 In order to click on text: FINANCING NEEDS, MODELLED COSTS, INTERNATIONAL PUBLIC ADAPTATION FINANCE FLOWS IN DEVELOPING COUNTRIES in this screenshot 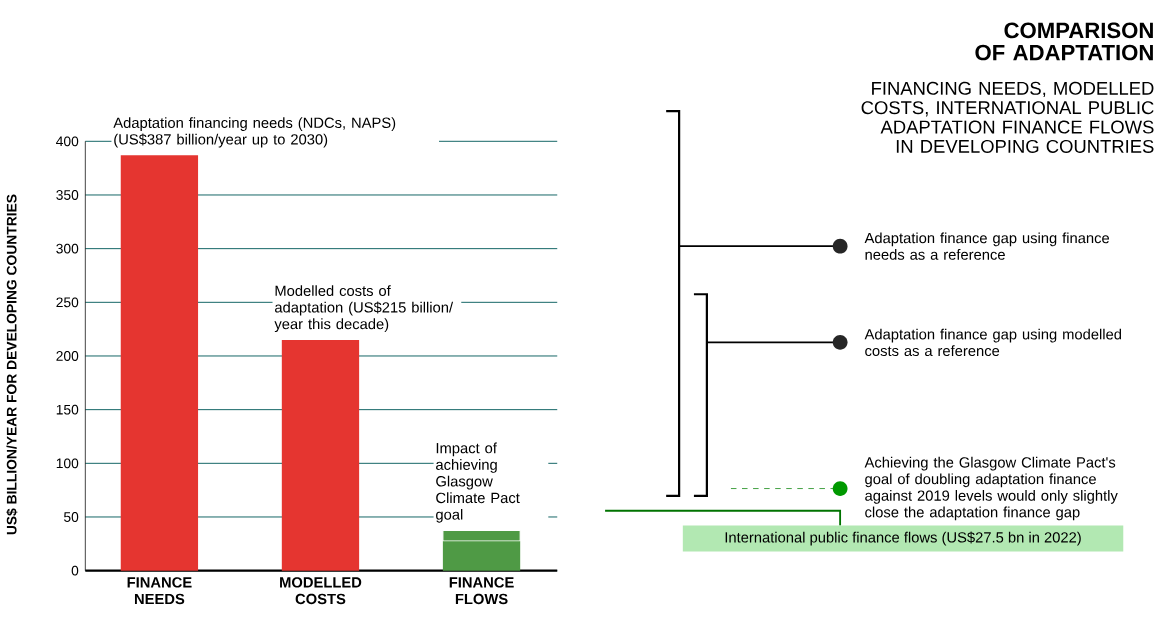, I will do `click(1007, 117)`.